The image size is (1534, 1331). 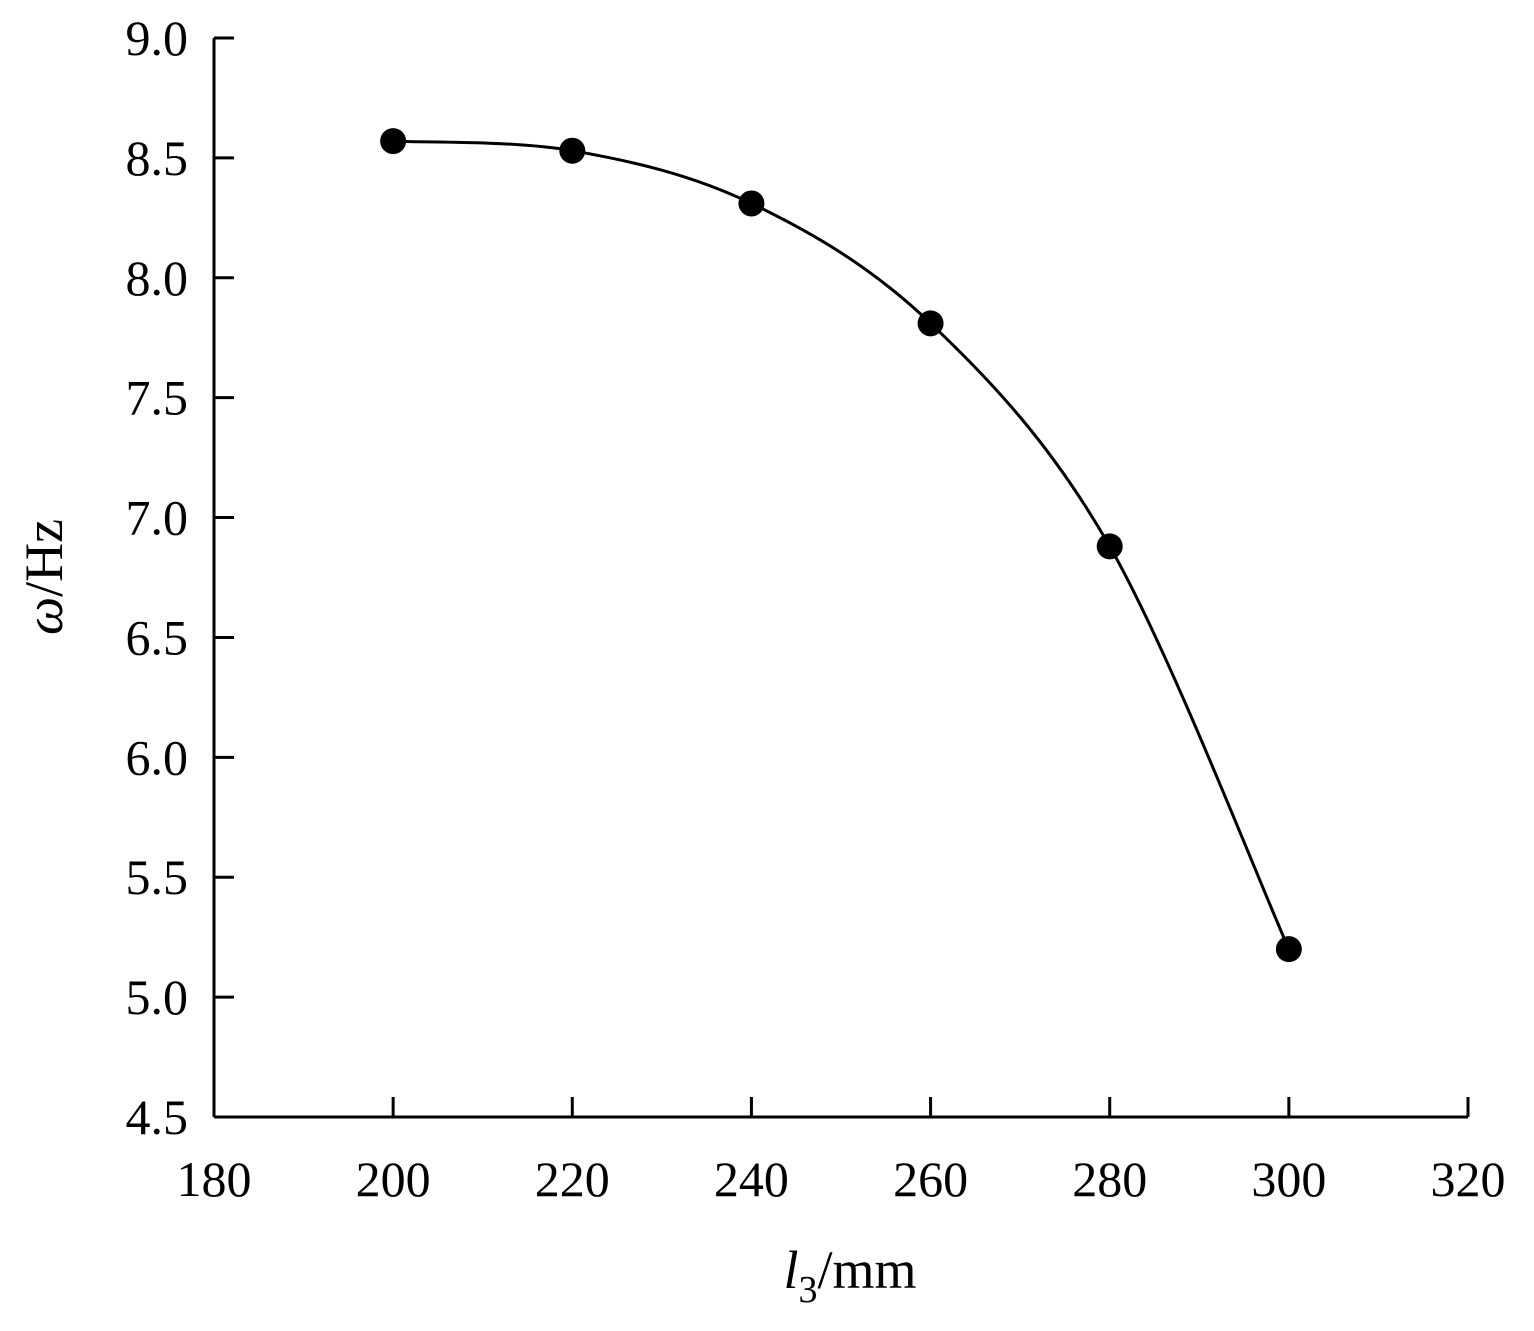 What do you see at coordinates (867, 1270) in the screenshot?
I see `x-label-unit: /mm` at bounding box center [867, 1270].